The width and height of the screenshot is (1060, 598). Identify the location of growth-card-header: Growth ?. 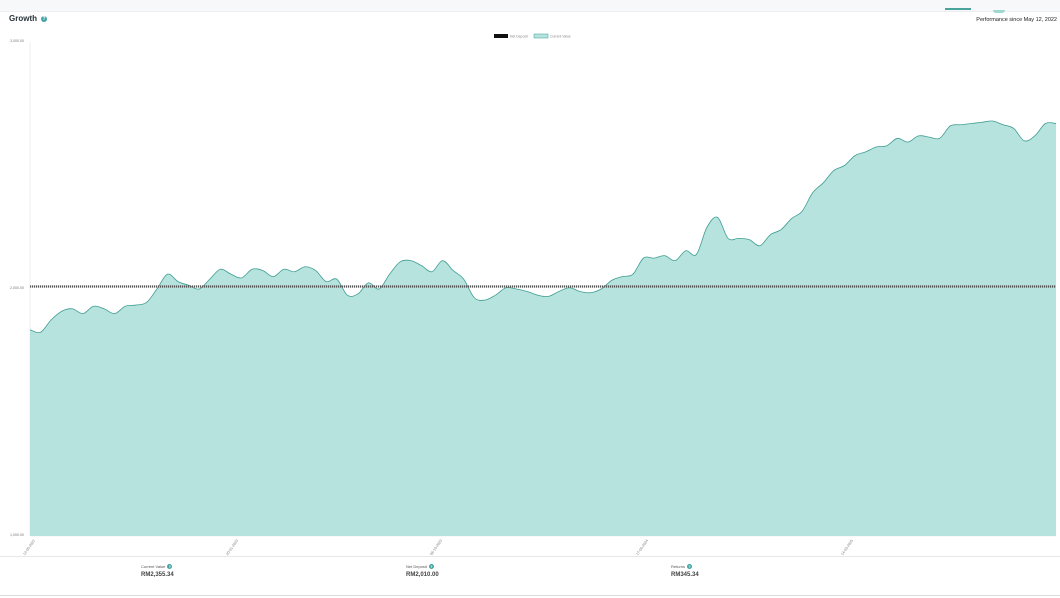
(28, 18).